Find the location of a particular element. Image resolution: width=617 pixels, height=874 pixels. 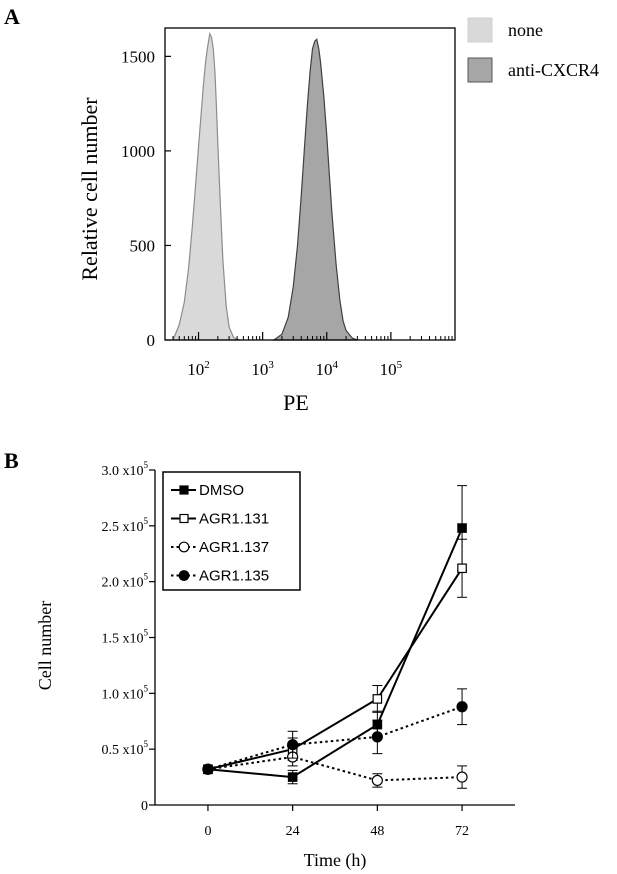

y-tick-label-a: 1500 is located at coordinates (138, 56).